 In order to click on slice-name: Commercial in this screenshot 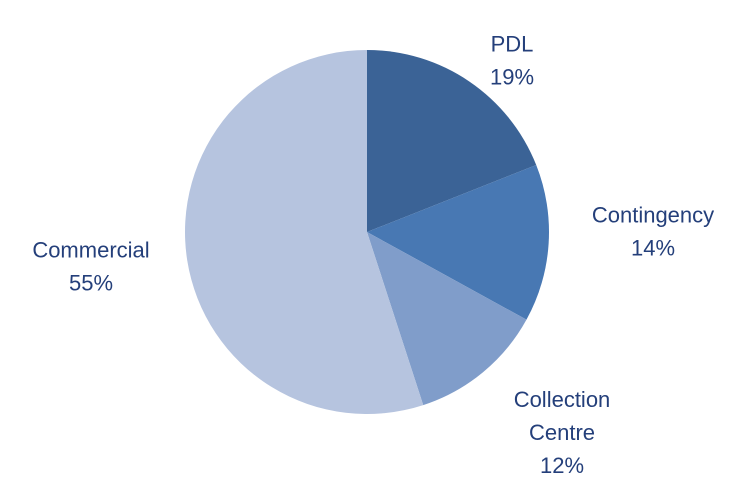, I will do `click(90, 249)`.